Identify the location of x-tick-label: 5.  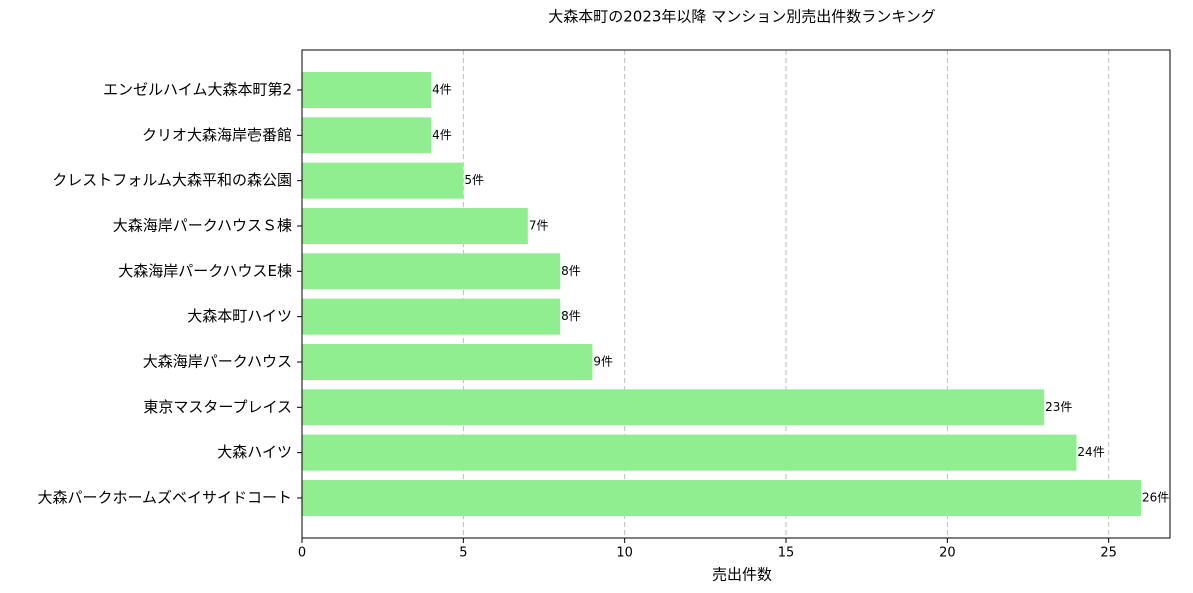
(463, 553).